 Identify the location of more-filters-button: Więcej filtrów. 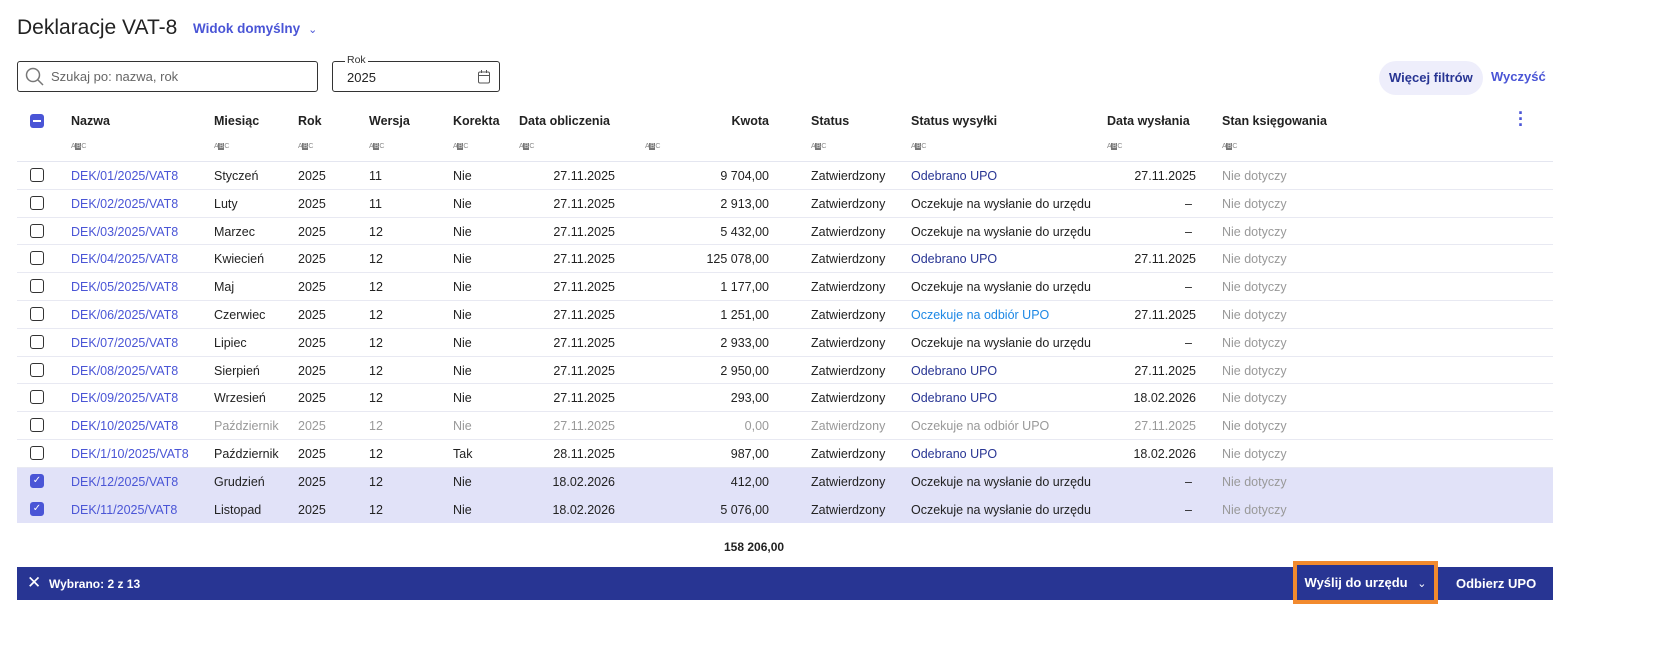
(1431, 78).